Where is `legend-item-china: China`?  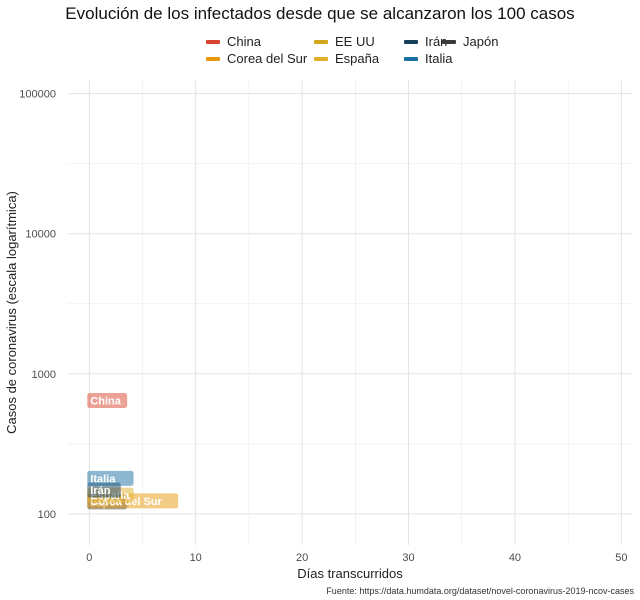
legend-item-china: China is located at coordinates (233, 41).